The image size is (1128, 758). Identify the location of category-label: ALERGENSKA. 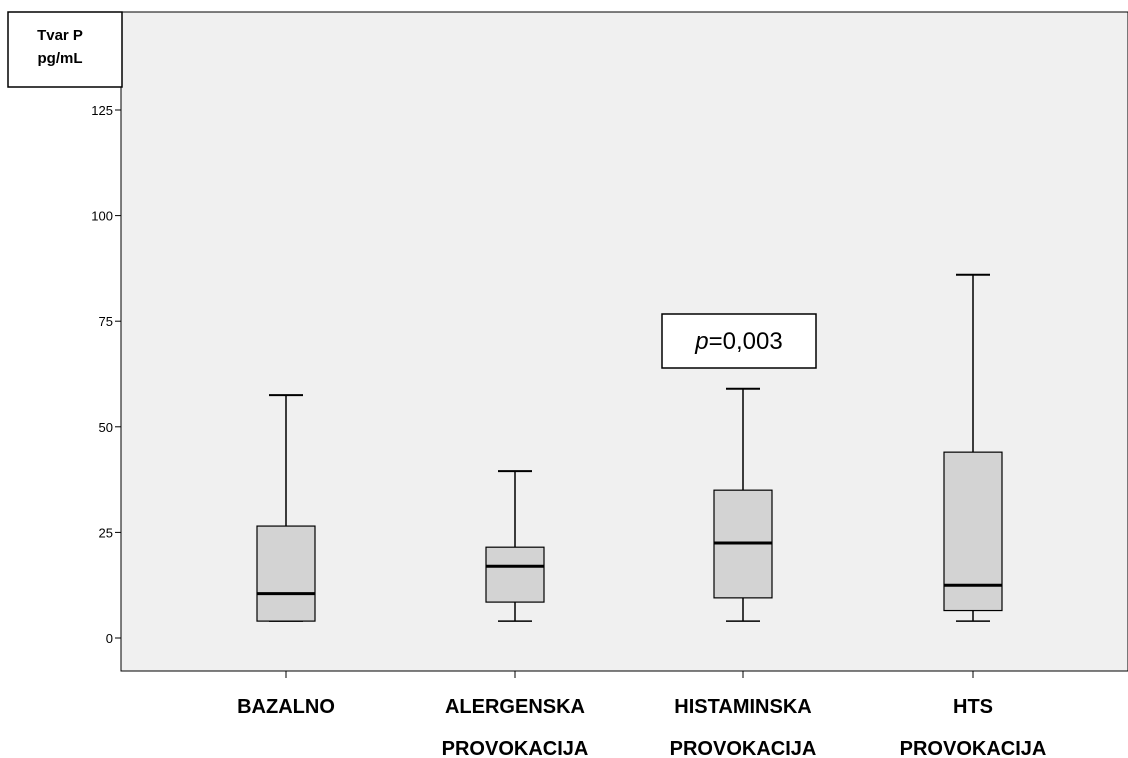
(515, 707).